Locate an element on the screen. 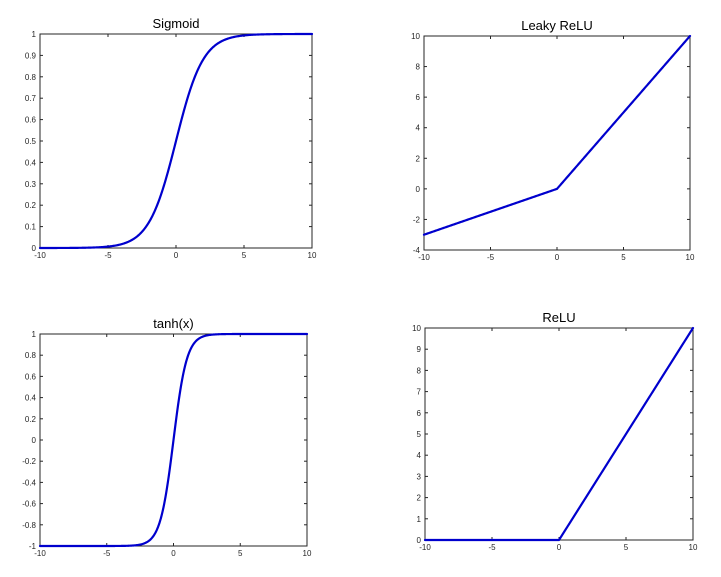 The width and height of the screenshot is (721, 577). y-tick-label: 3 is located at coordinates (419, 476).